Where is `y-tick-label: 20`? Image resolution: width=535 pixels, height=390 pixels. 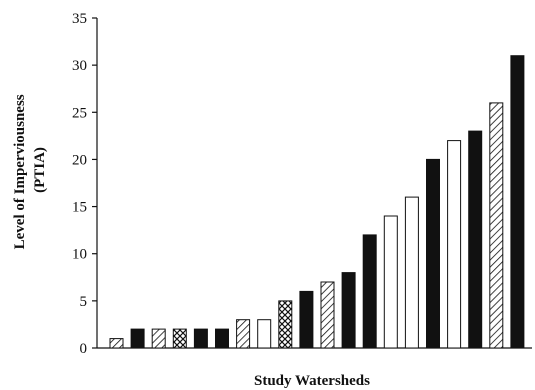
y-tick-label: 20 is located at coordinates (79, 160).